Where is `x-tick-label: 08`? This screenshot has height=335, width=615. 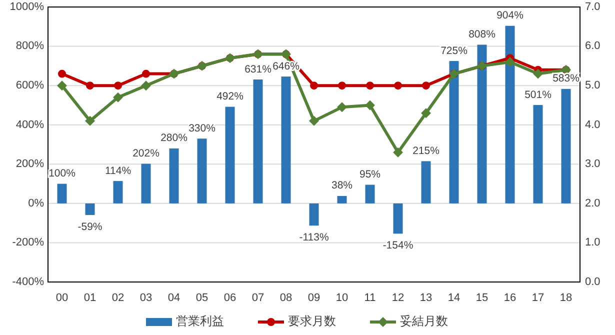
x-tick-label: 08 is located at coordinates (286, 298).